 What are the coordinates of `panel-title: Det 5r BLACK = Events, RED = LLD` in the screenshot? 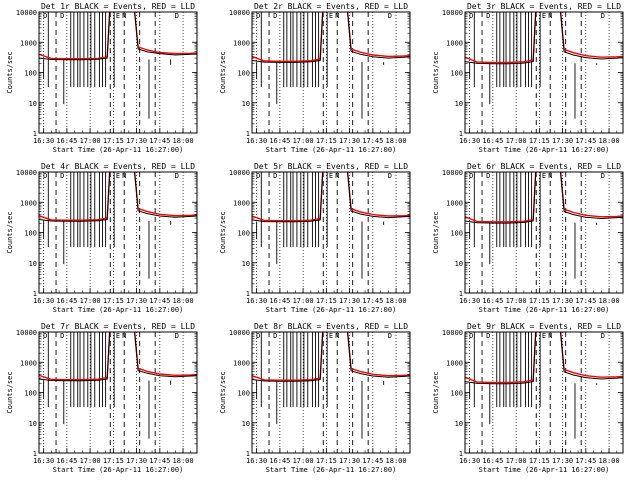 It's located at (331, 166).